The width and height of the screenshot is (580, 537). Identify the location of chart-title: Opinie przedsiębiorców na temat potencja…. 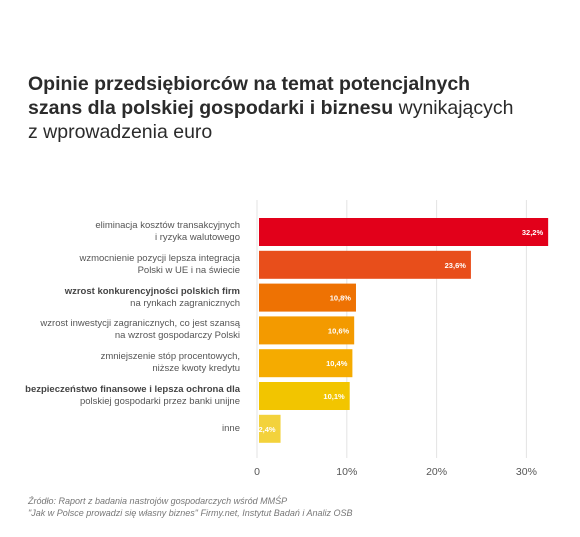
(293, 108).